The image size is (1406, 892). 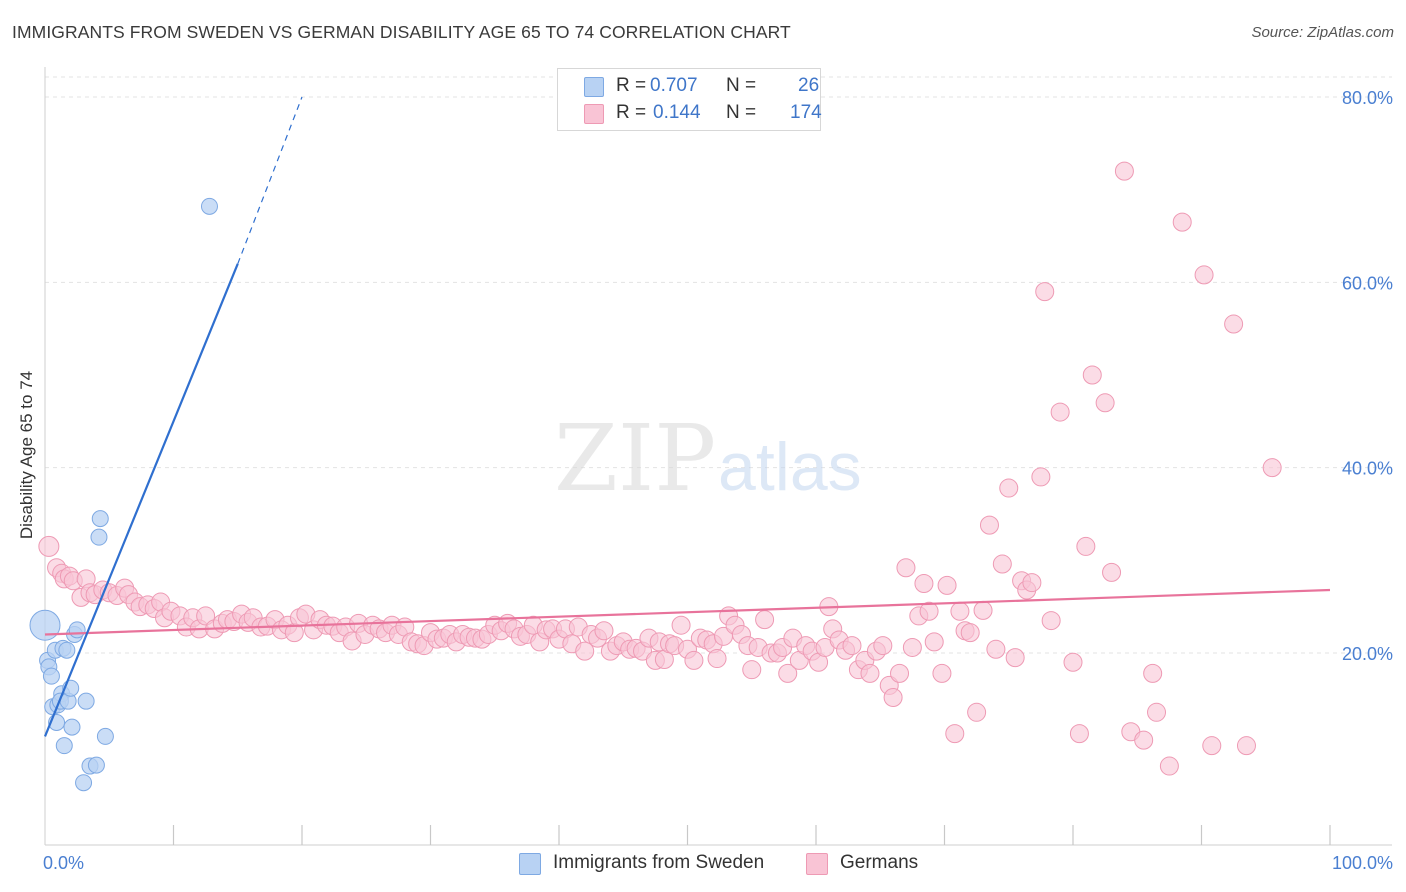 What do you see at coordinates (270, 180) in the screenshot?
I see `trend-line-sweden-extension` at bounding box center [270, 180].